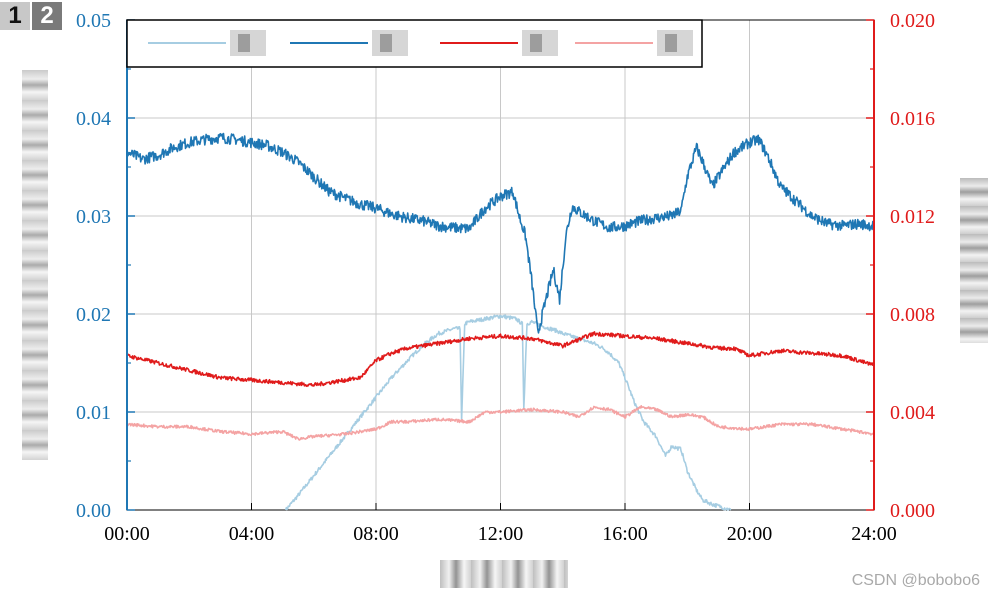 The width and height of the screenshot is (994, 598). I want to click on left-y-tick-label: 0.02, so click(93, 315).